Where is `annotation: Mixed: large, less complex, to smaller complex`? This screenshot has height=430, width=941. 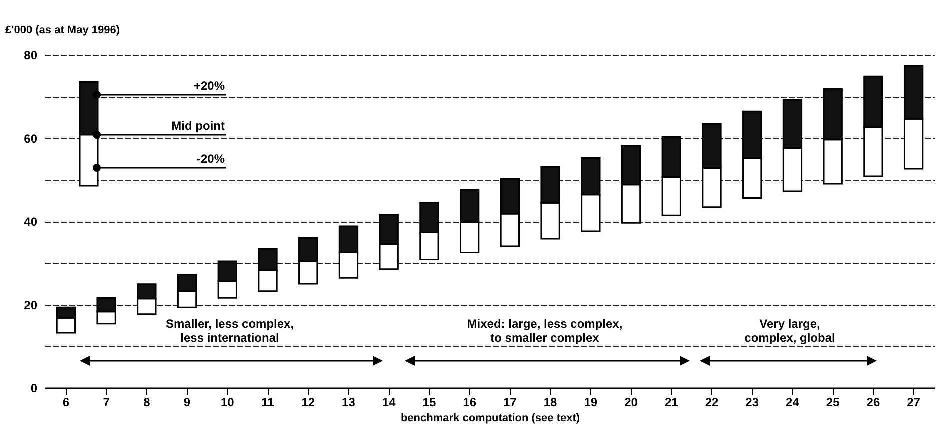
annotation: Mixed: large, less complex, to smaller complex is located at coordinates (545, 331).